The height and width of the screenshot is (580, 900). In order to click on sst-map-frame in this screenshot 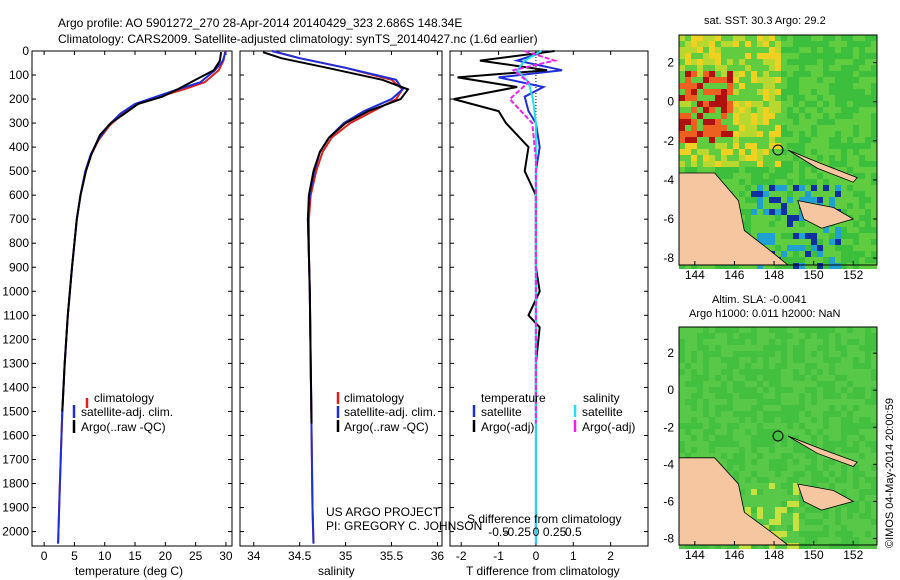, I will do `click(778, 150)`.